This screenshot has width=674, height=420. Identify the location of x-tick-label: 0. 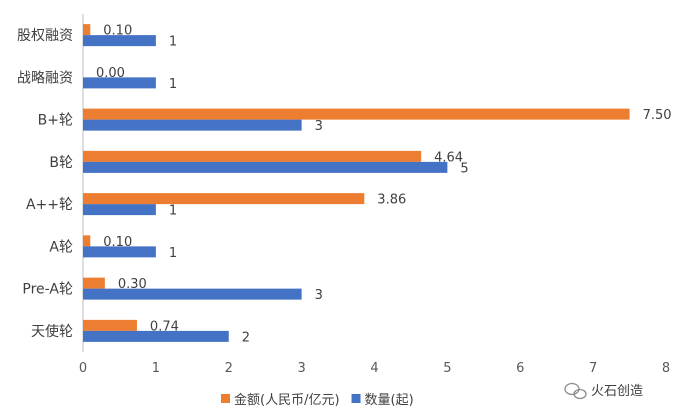
(83, 368).